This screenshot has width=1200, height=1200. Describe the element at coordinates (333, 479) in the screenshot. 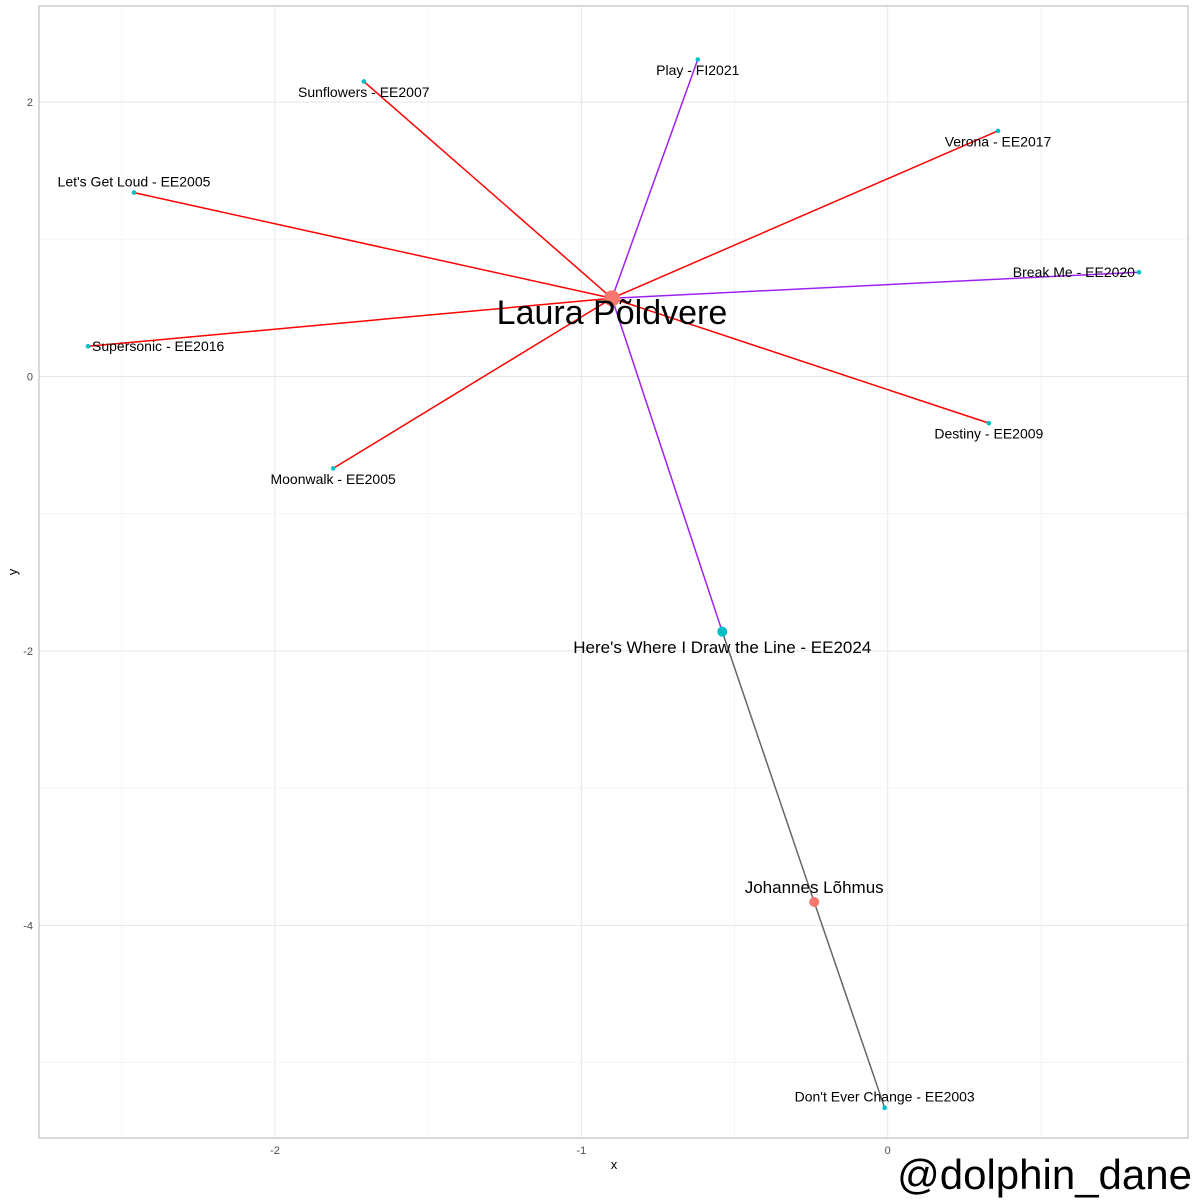

I see `label-moonwalk: Moonwalk - EE2005` at that location.